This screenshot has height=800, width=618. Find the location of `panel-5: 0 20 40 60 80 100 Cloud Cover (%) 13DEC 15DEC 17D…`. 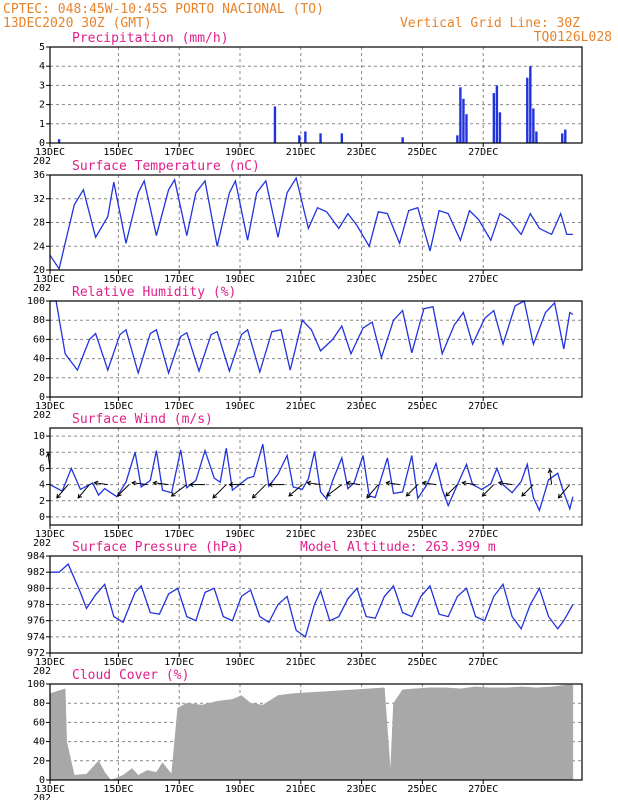

panel-5: 0 20 40 60 80 100 Cloud Cover (%) 13DEC 15DEC 17D… is located at coordinates (305, 734).